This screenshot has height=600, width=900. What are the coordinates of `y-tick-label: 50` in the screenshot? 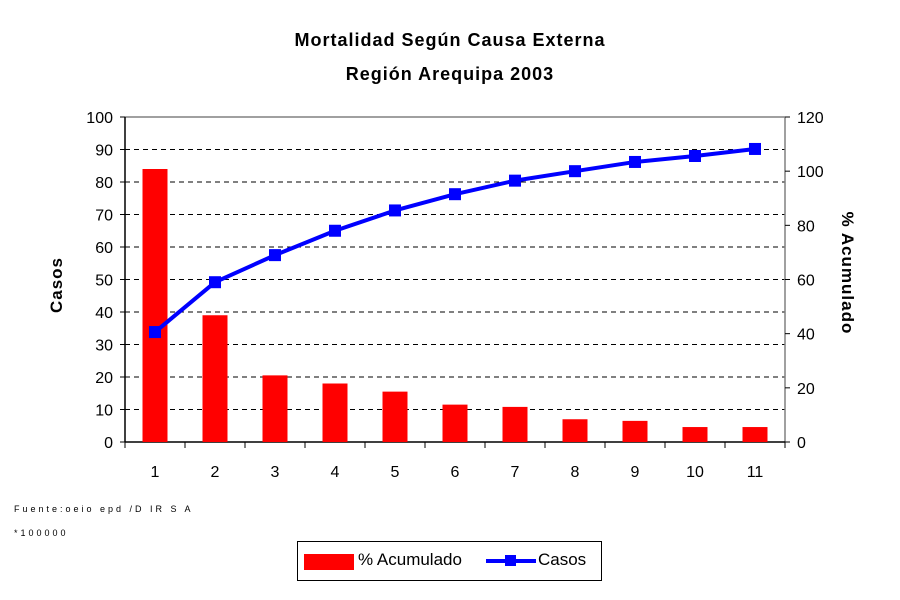 It's located at (104, 281).